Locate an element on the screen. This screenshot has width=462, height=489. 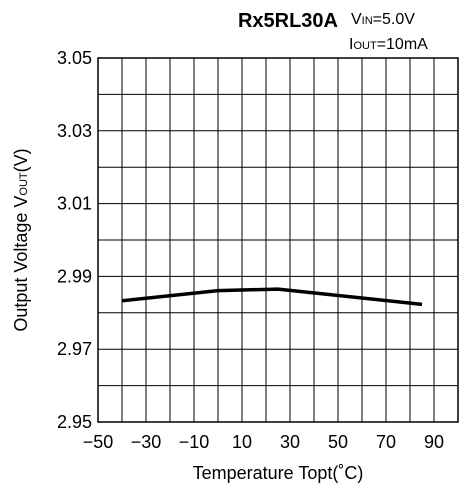
condition-vin: VIN=5.0V is located at coordinates (383, 19).